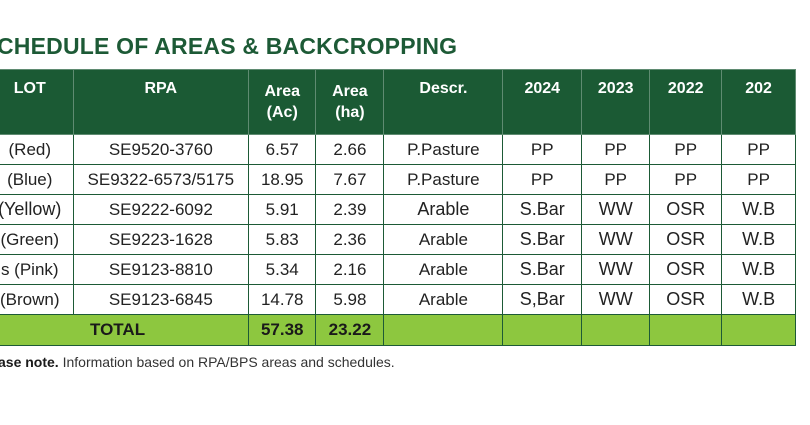  What do you see at coordinates (350, 209) in the screenshot?
I see `cell-area-ha: 2.39` at bounding box center [350, 209].